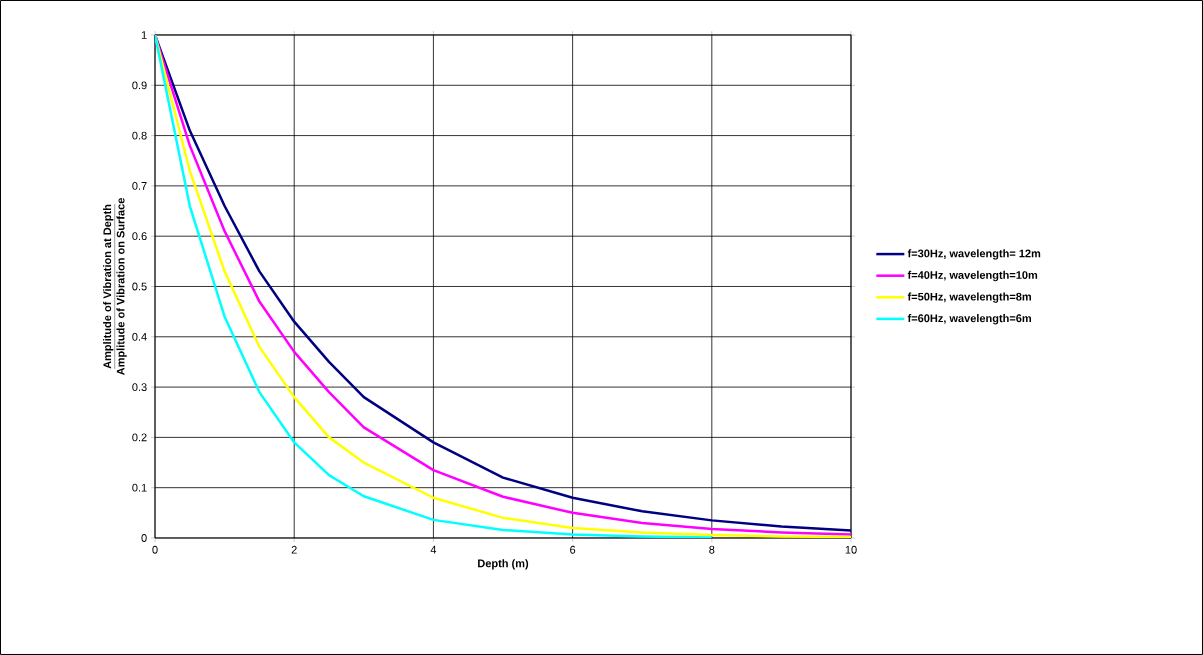 The width and height of the screenshot is (1203, 655). I want to click on x-tick-label: 2, so click(294, 549).